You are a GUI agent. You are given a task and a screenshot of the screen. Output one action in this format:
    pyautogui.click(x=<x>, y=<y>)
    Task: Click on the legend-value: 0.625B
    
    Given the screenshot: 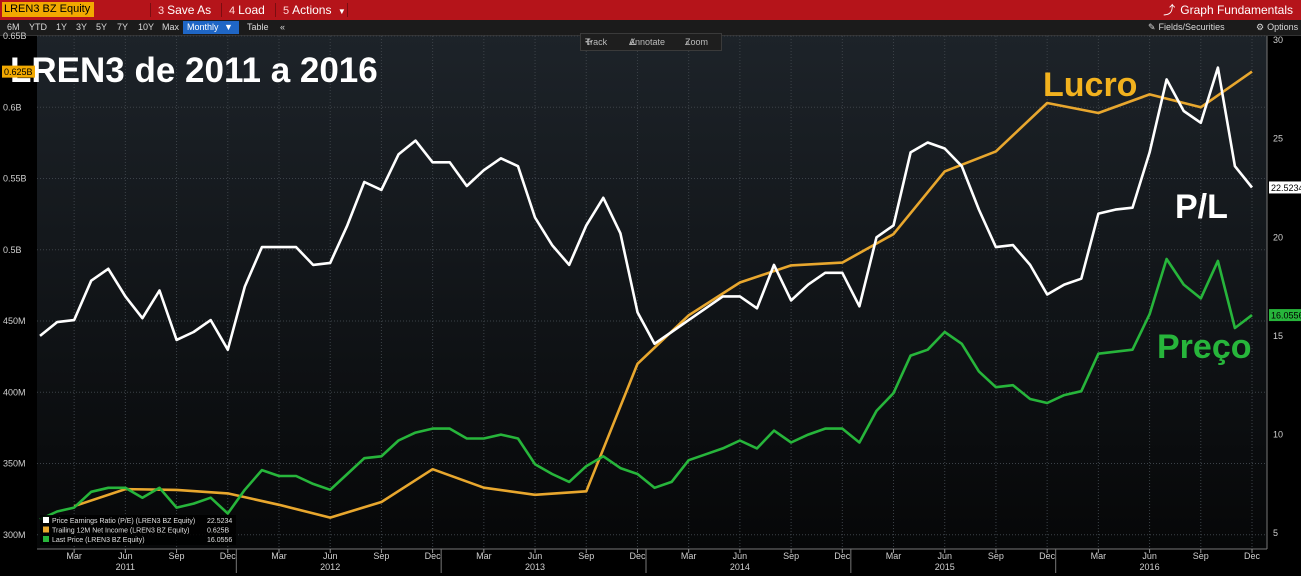 What is the action you would take?
    pyautogui.click(x=218, y=531)
    